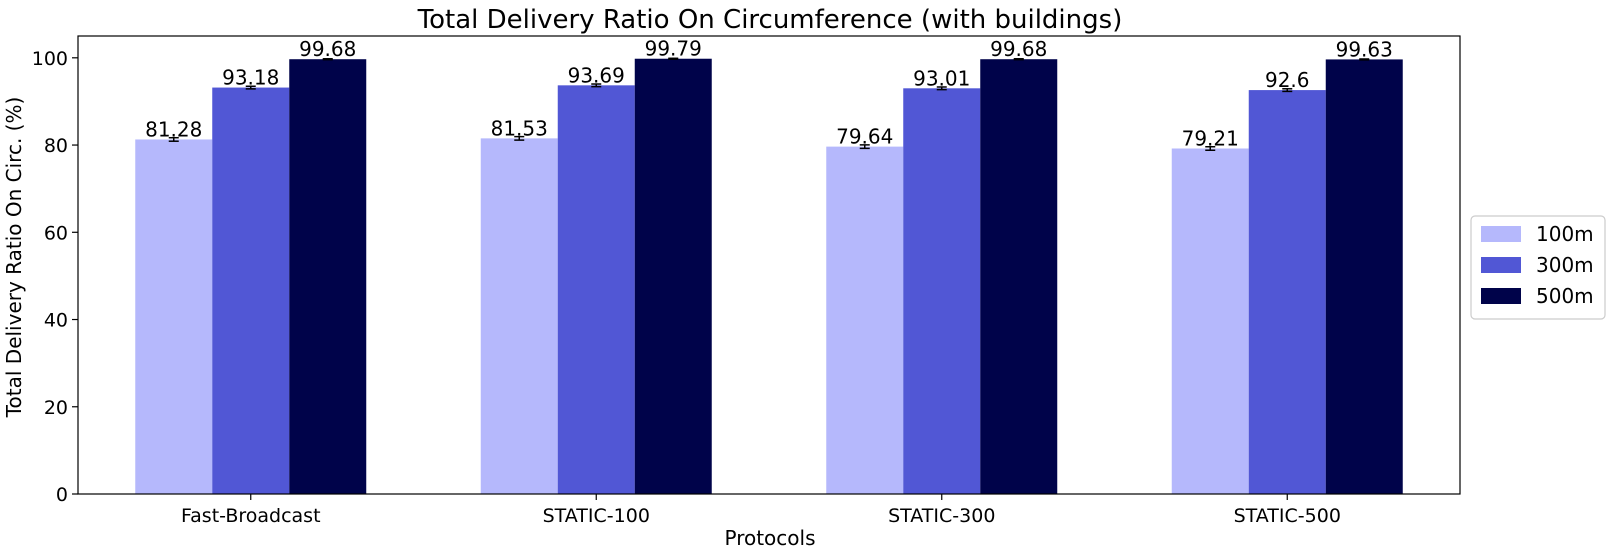 Image resolution: width=1616 pixels, height=556 pixels. I want to click on x-axis-label: Protocols, so click(769, 538).